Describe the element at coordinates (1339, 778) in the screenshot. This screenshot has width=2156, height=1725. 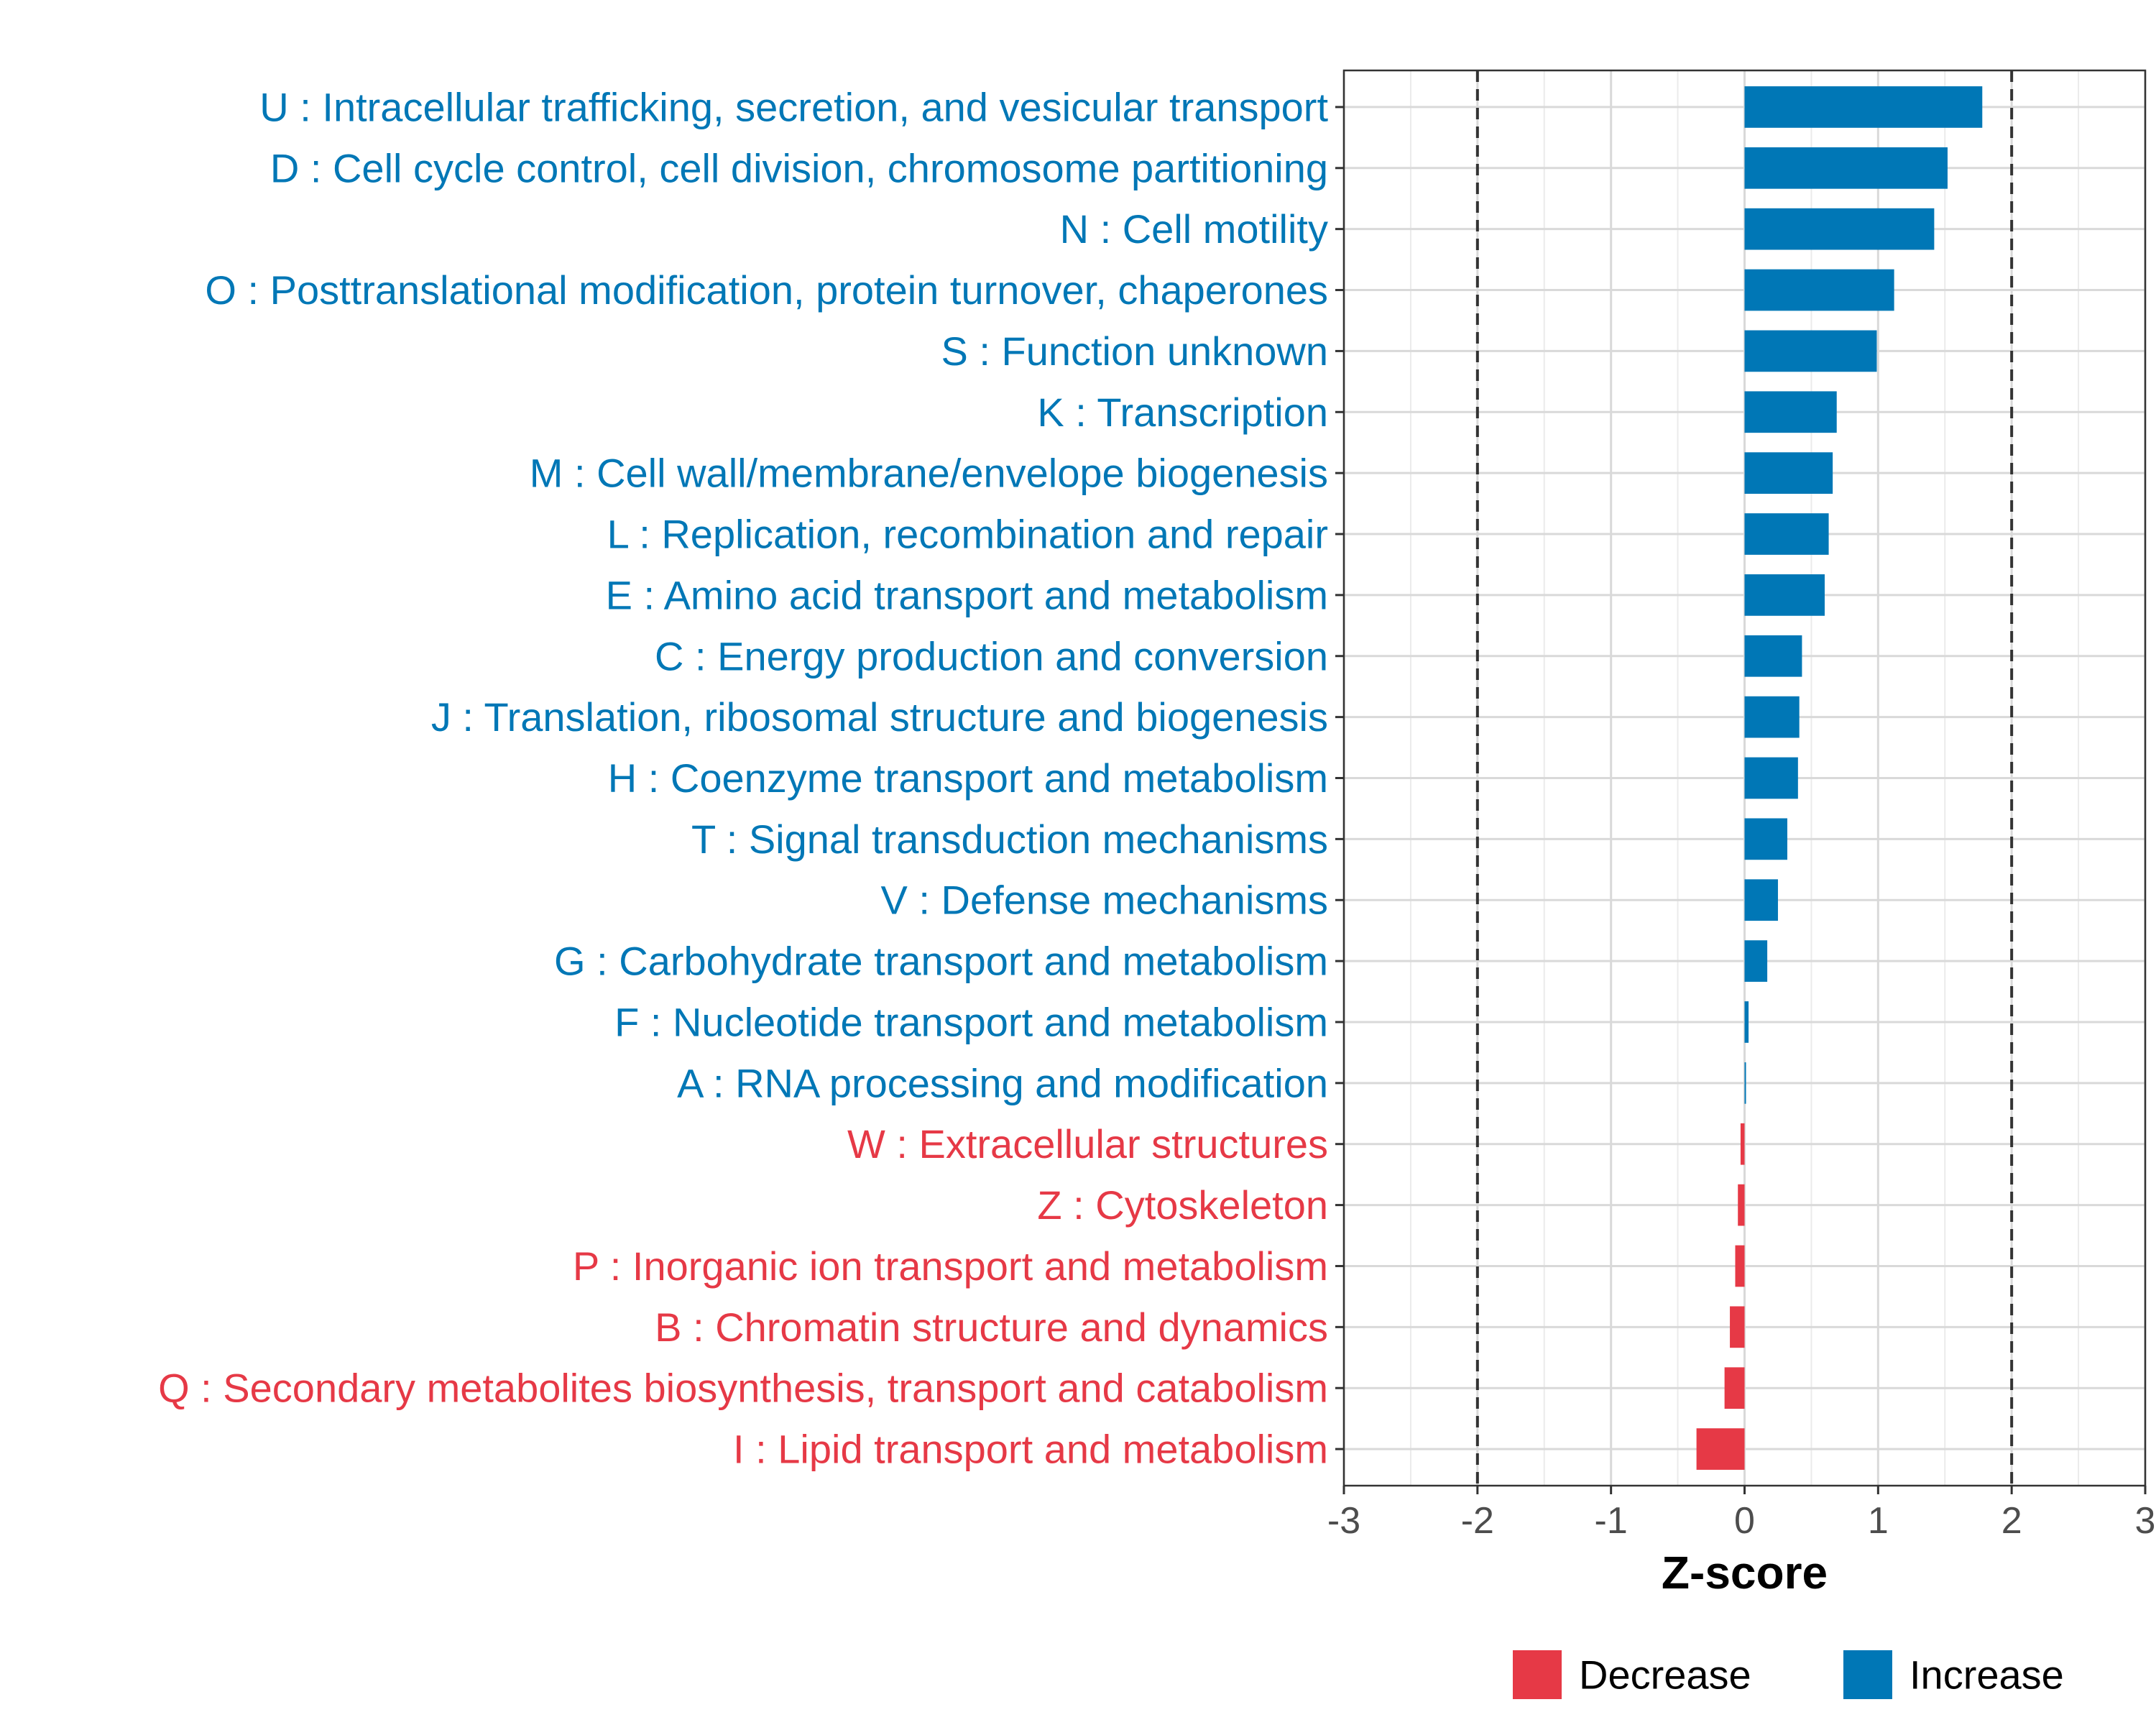
I see `y-axis-ticks` at that location.